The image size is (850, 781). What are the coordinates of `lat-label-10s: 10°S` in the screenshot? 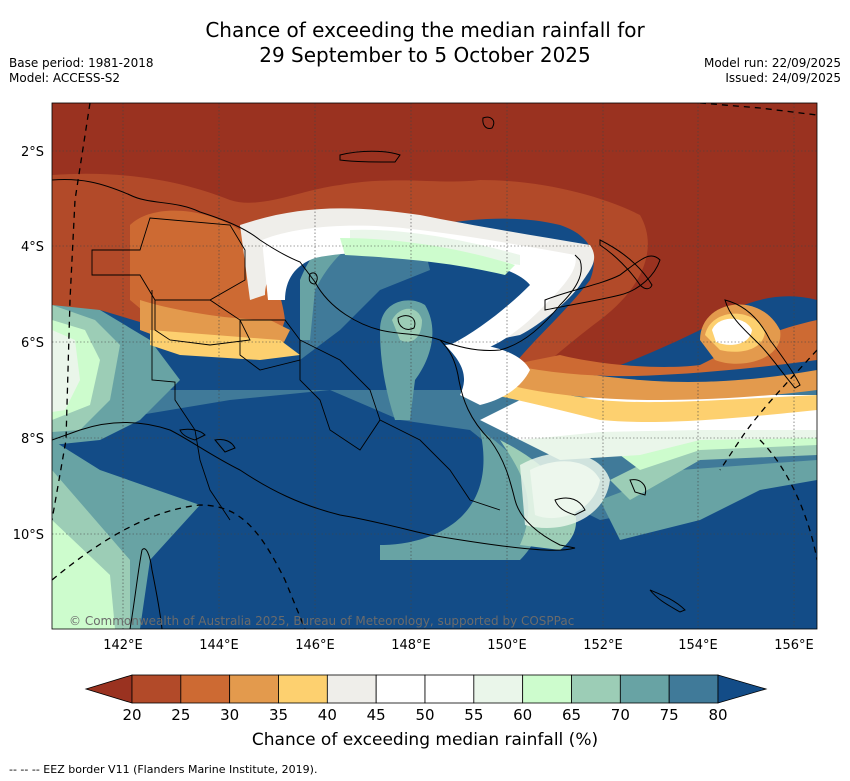 It's located at (28, 535).